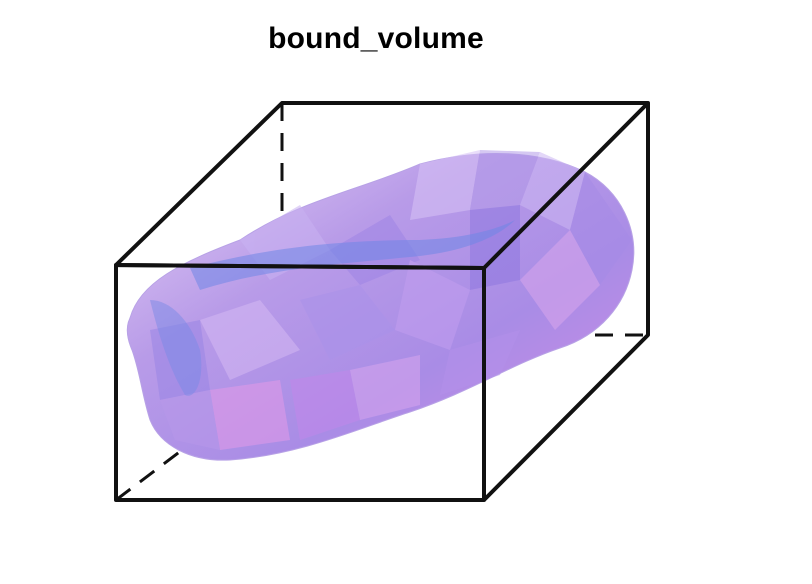  What do you see at coordinates (149, 475) in the screenshot?
I see `hidden-edge-diagonal` at bounding box center [149, 475].